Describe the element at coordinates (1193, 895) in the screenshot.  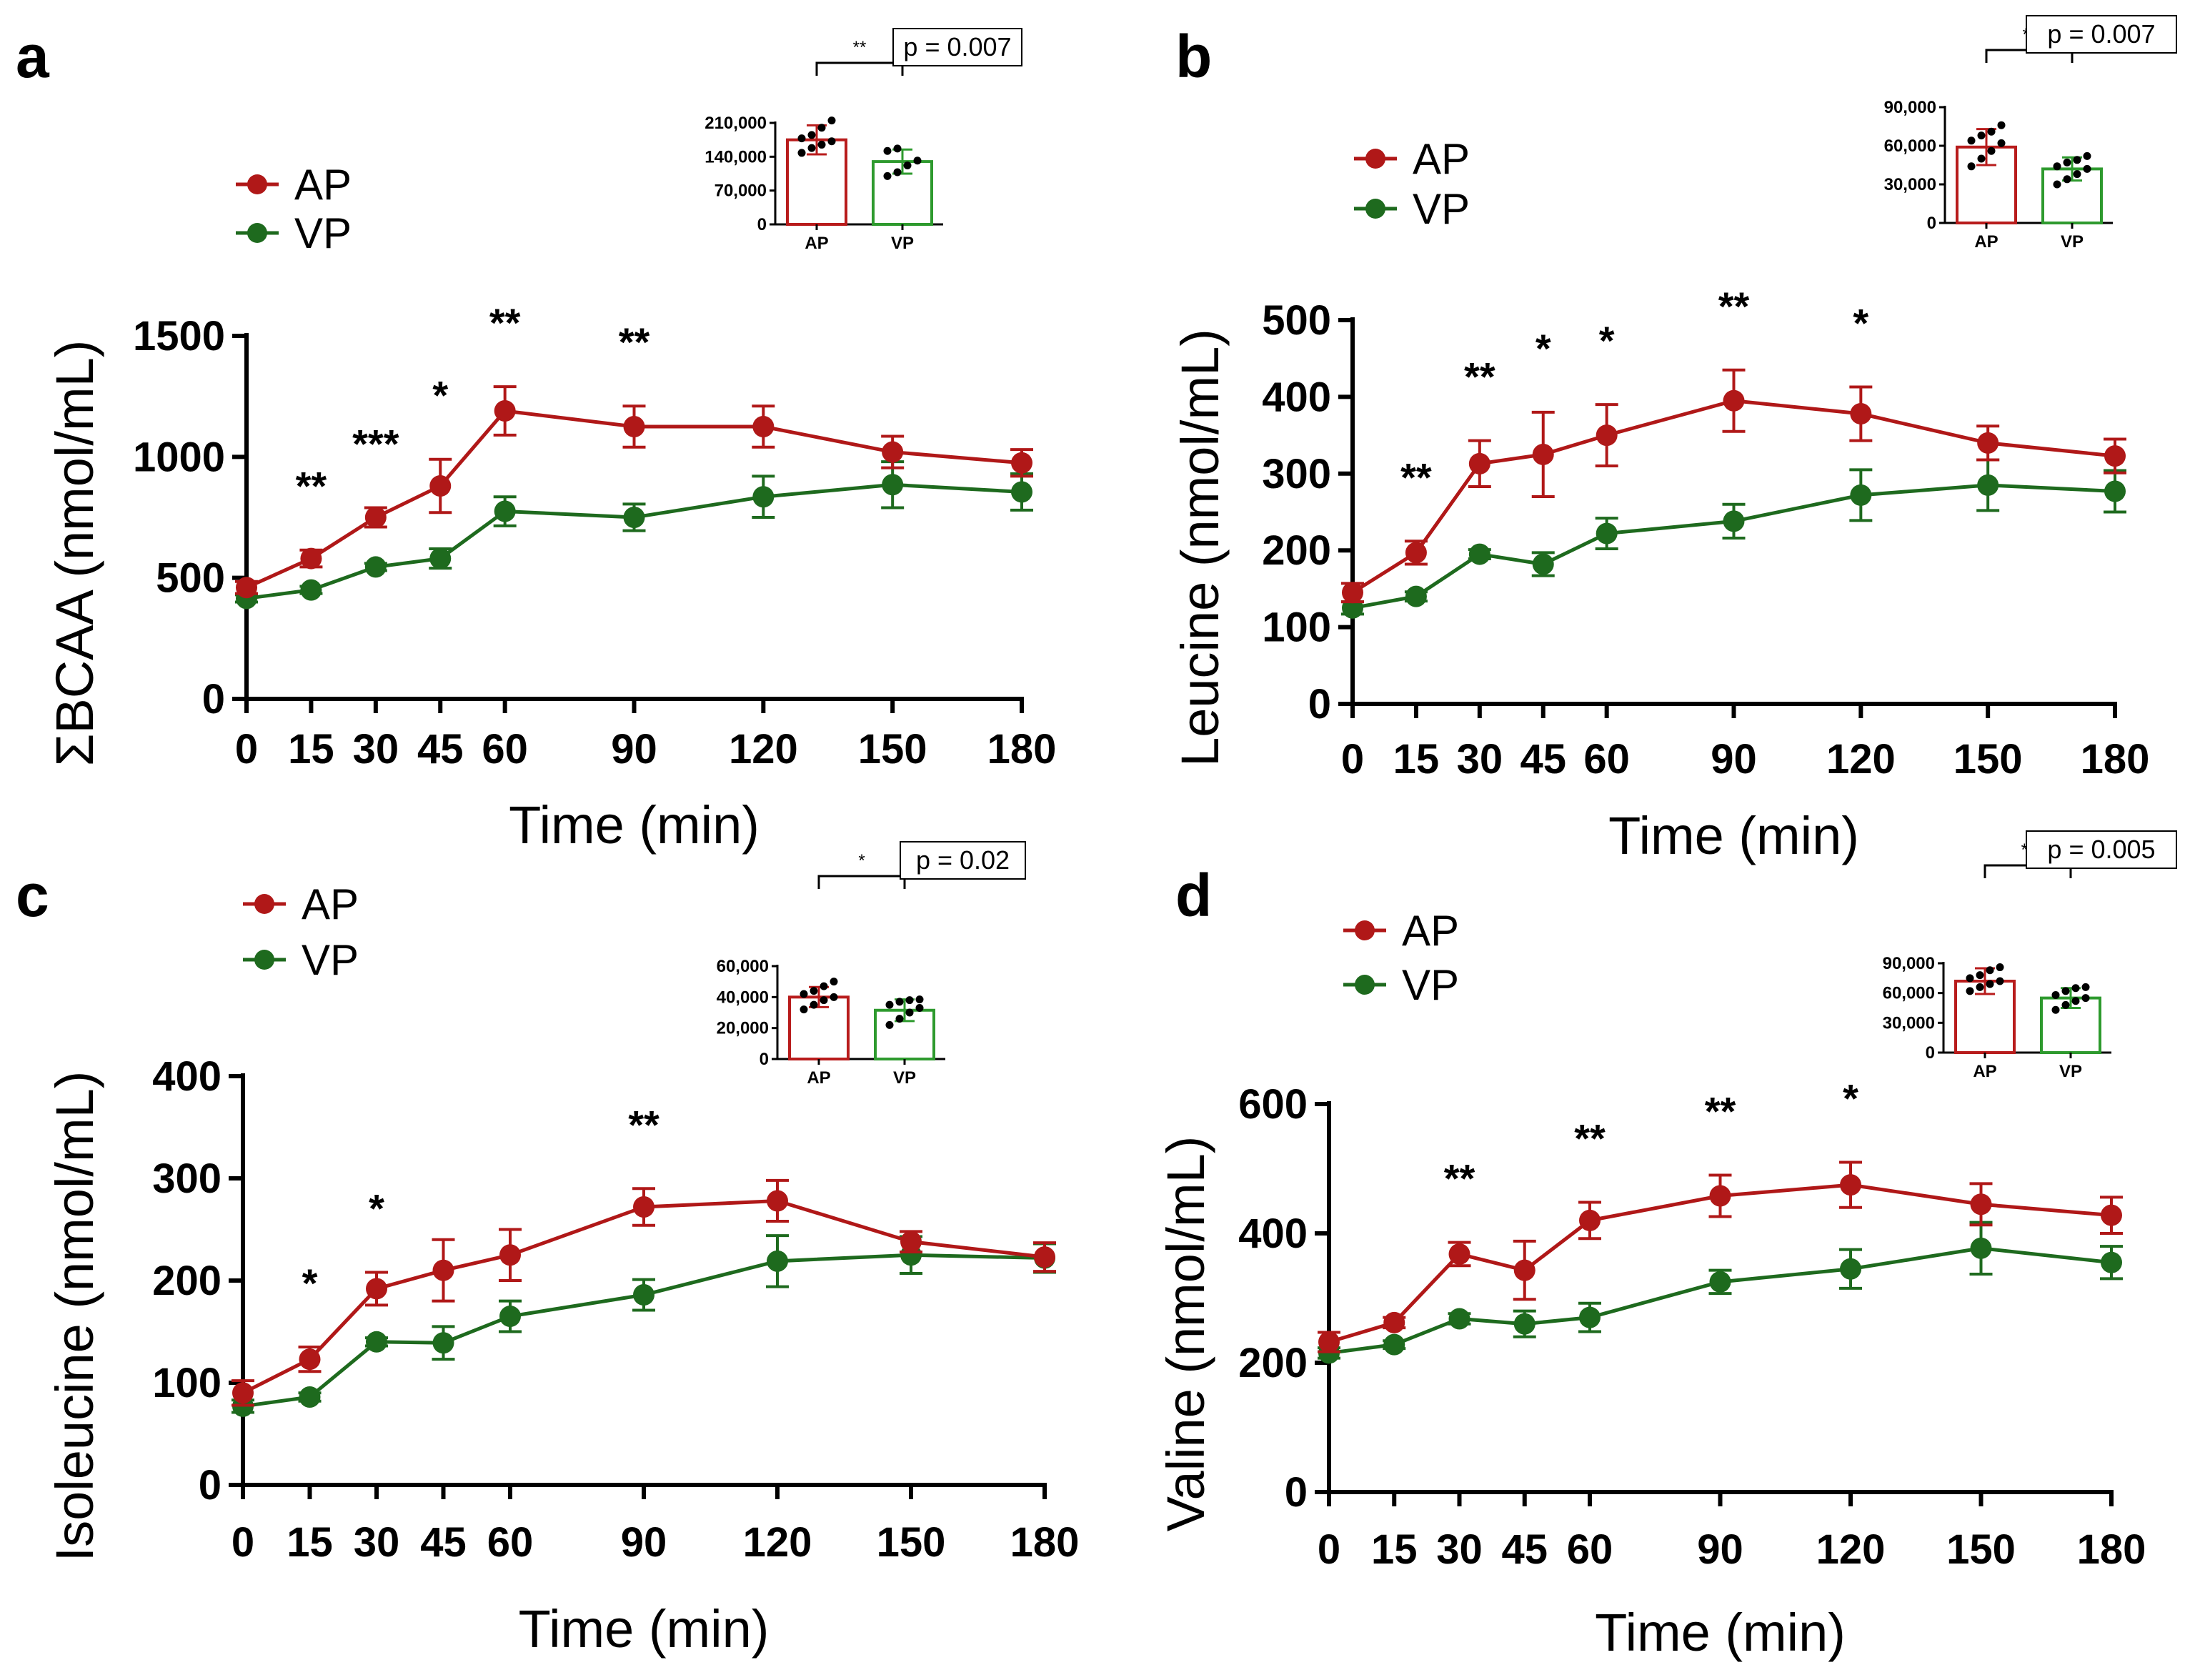
I see `panel-letter: d` at that location.